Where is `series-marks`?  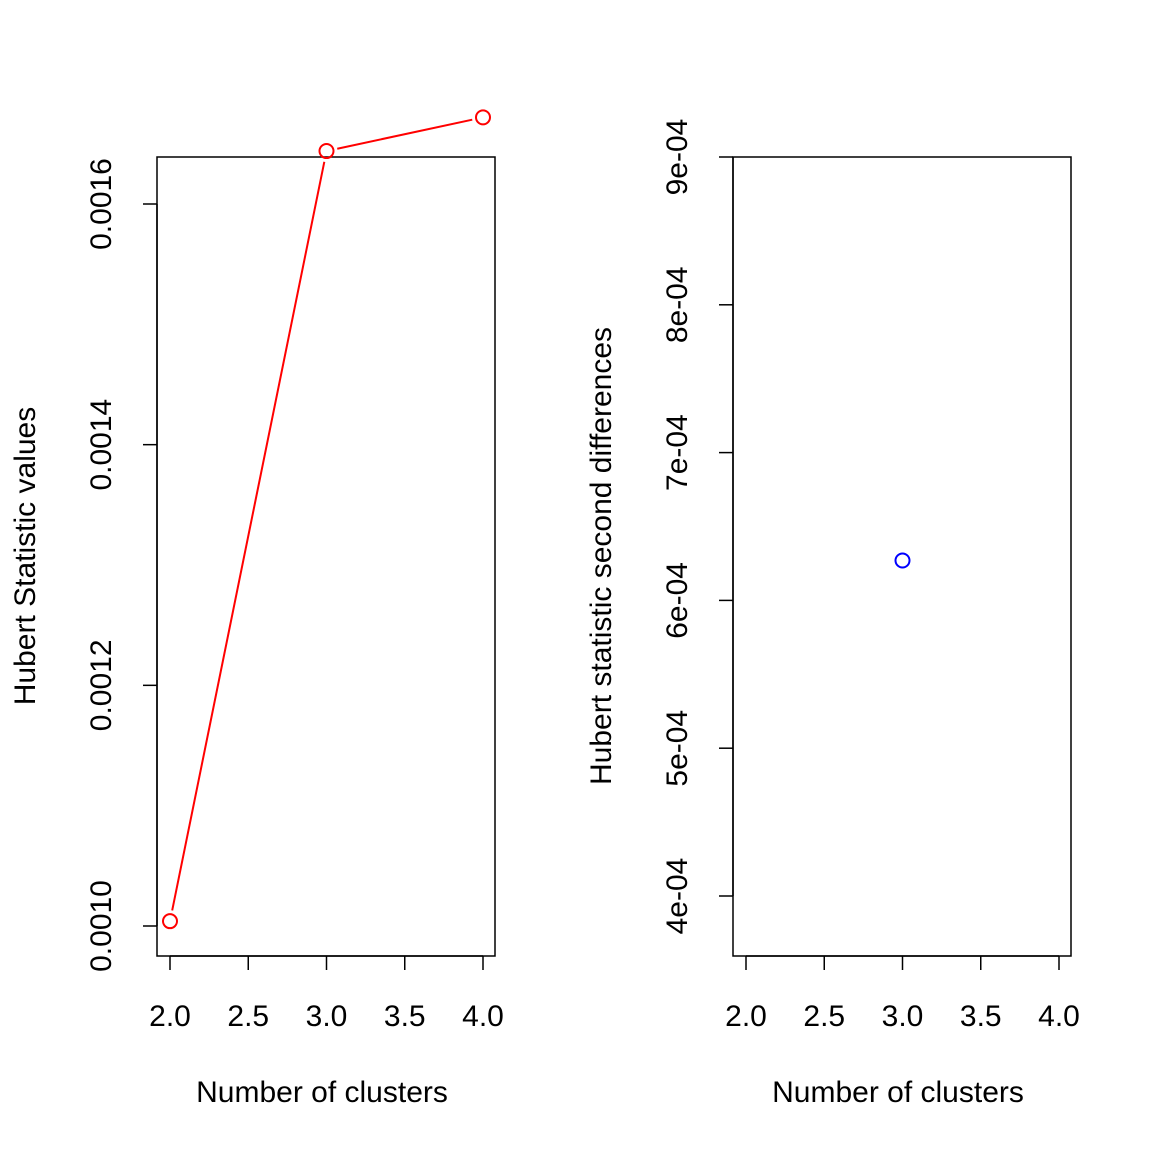
series-marks is located at coordinates (902, 560).